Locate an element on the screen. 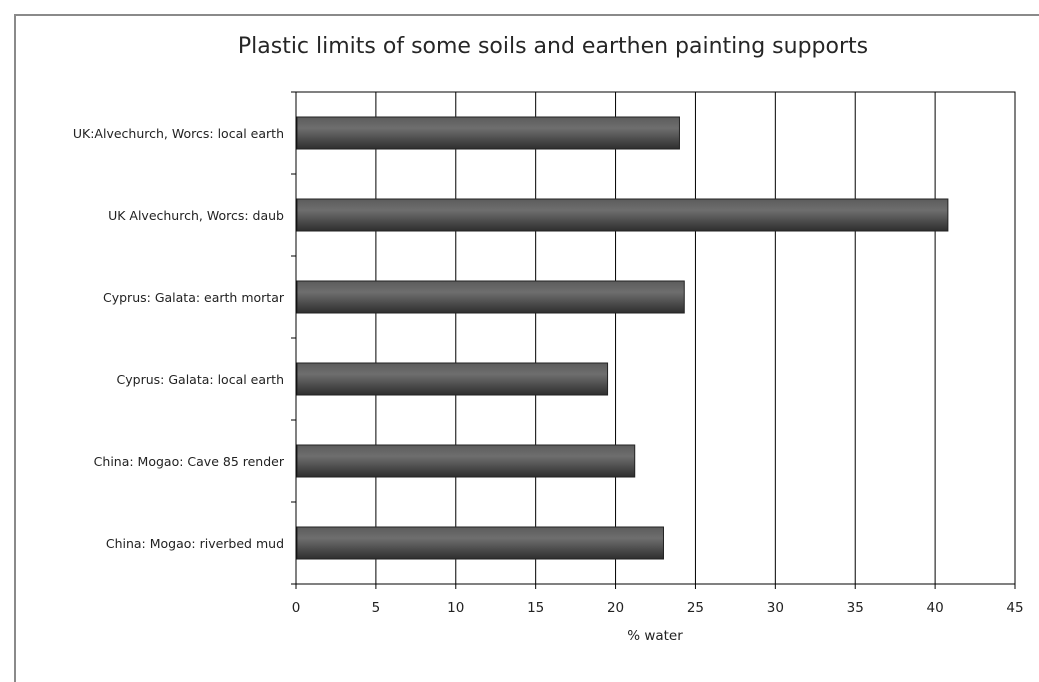 Image resolution: width=1039 pixels, height=682 pixels. category-label: UK:Alvechurch, Worcs: local earth is located at coordinates (178, 133).